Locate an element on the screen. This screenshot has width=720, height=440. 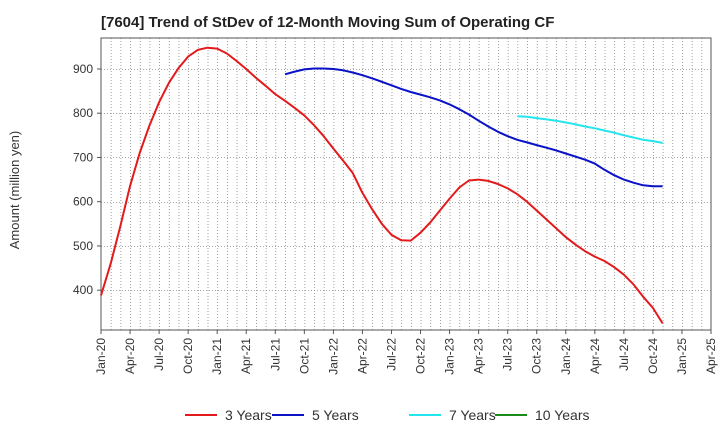
x-tick-label: Oct-23 is located at coordinates (537, 356).